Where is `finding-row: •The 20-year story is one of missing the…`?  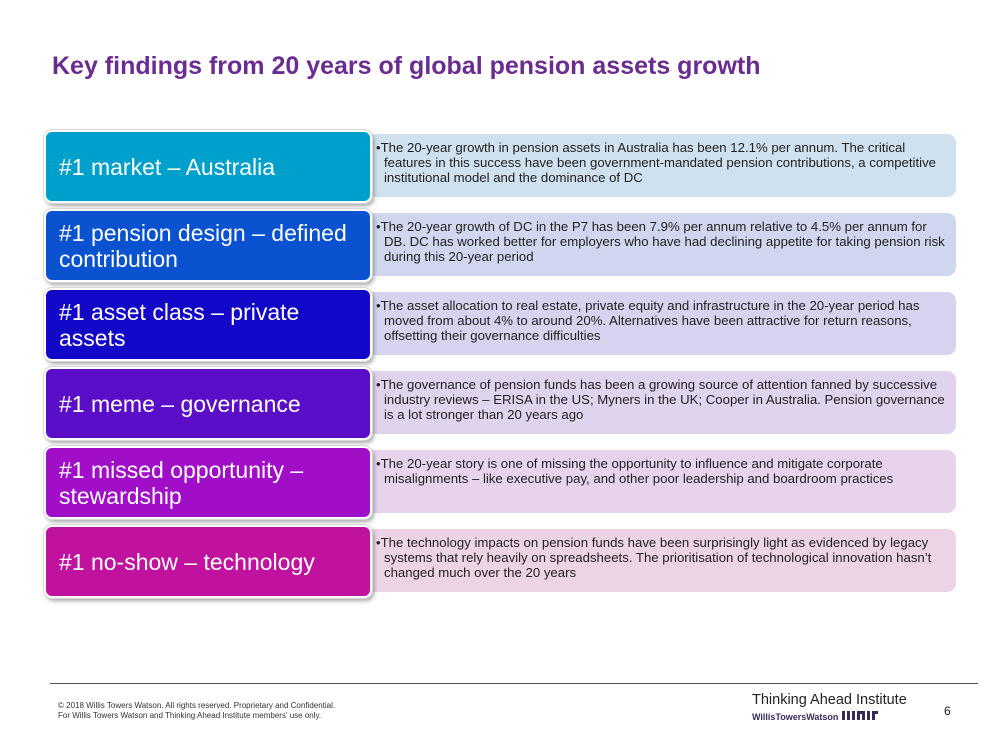
finding-row: •The 20-year story is one of missing the… is located at coordinates (500, 482).